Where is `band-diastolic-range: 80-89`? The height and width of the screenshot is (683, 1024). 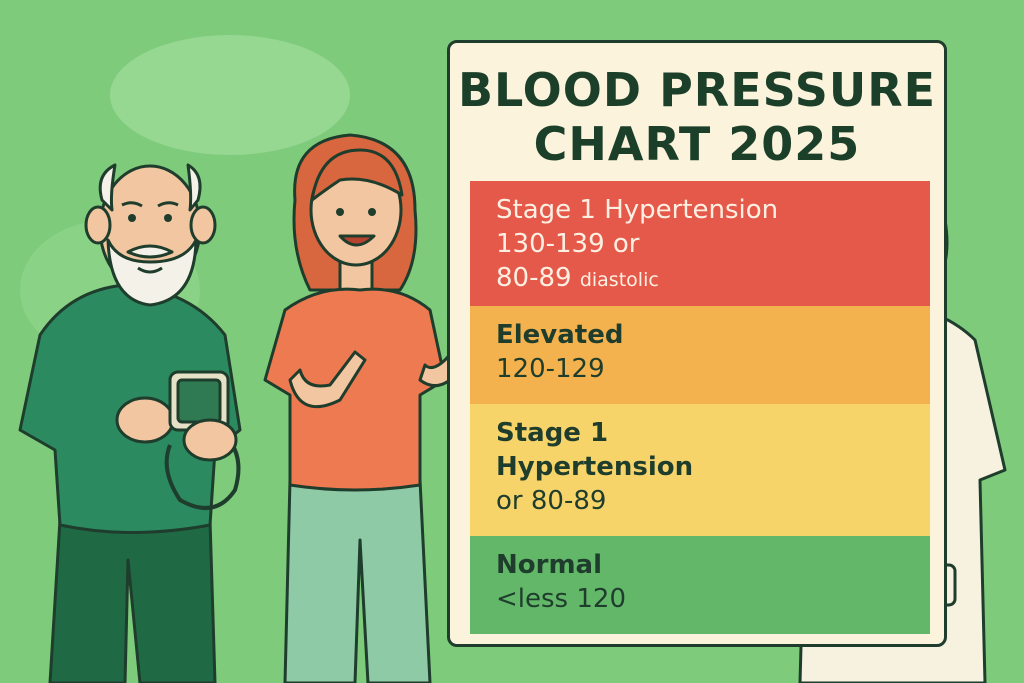
band-diastolic-range: 80-89 is located at coordinates (534, 278).